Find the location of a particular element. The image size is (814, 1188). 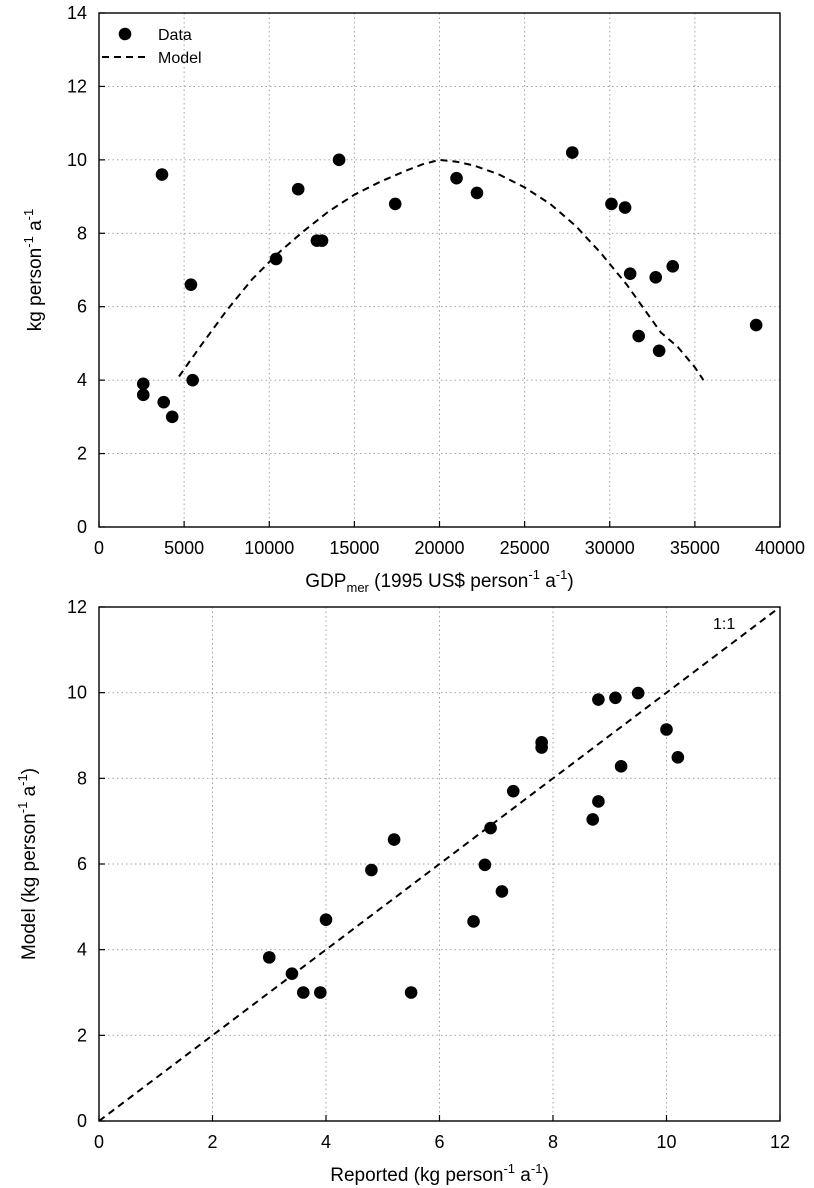

x-axis-label: GDPmer (1995 US$ person-1 a-1) is located at coordinates (439, 581).